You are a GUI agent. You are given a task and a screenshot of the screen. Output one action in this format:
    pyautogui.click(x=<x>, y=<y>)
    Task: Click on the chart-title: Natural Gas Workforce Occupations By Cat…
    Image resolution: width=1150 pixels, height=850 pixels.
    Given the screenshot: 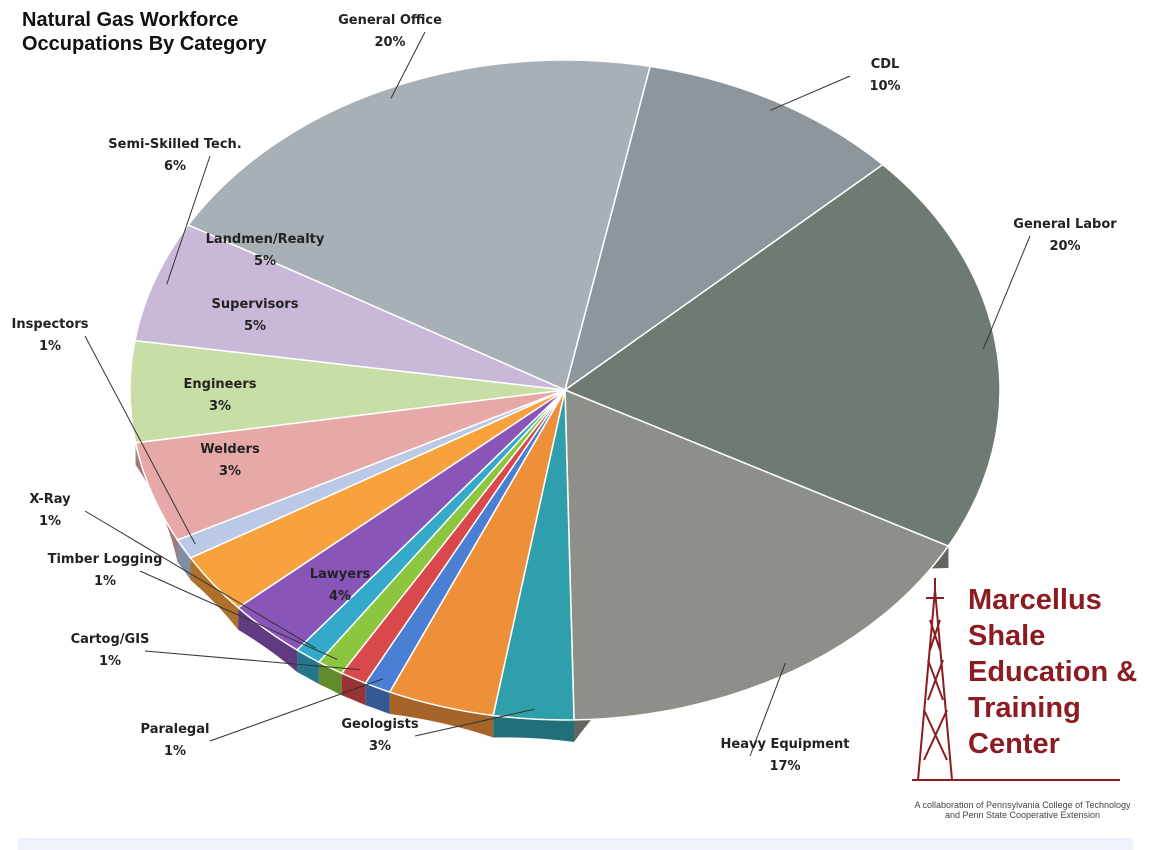 What is the action you would take?
    pyautogui.click(x=144, y=32)
    